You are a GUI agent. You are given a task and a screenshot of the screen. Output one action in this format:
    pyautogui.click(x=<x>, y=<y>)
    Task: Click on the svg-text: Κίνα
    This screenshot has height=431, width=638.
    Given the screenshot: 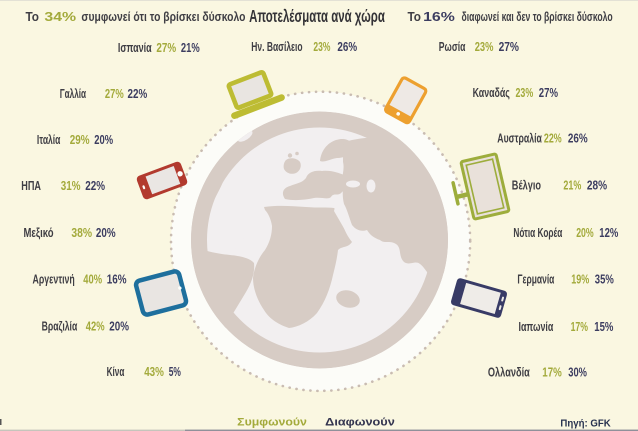 What is the action you would take?
    pyautogui.click(x=116, y=371)
    